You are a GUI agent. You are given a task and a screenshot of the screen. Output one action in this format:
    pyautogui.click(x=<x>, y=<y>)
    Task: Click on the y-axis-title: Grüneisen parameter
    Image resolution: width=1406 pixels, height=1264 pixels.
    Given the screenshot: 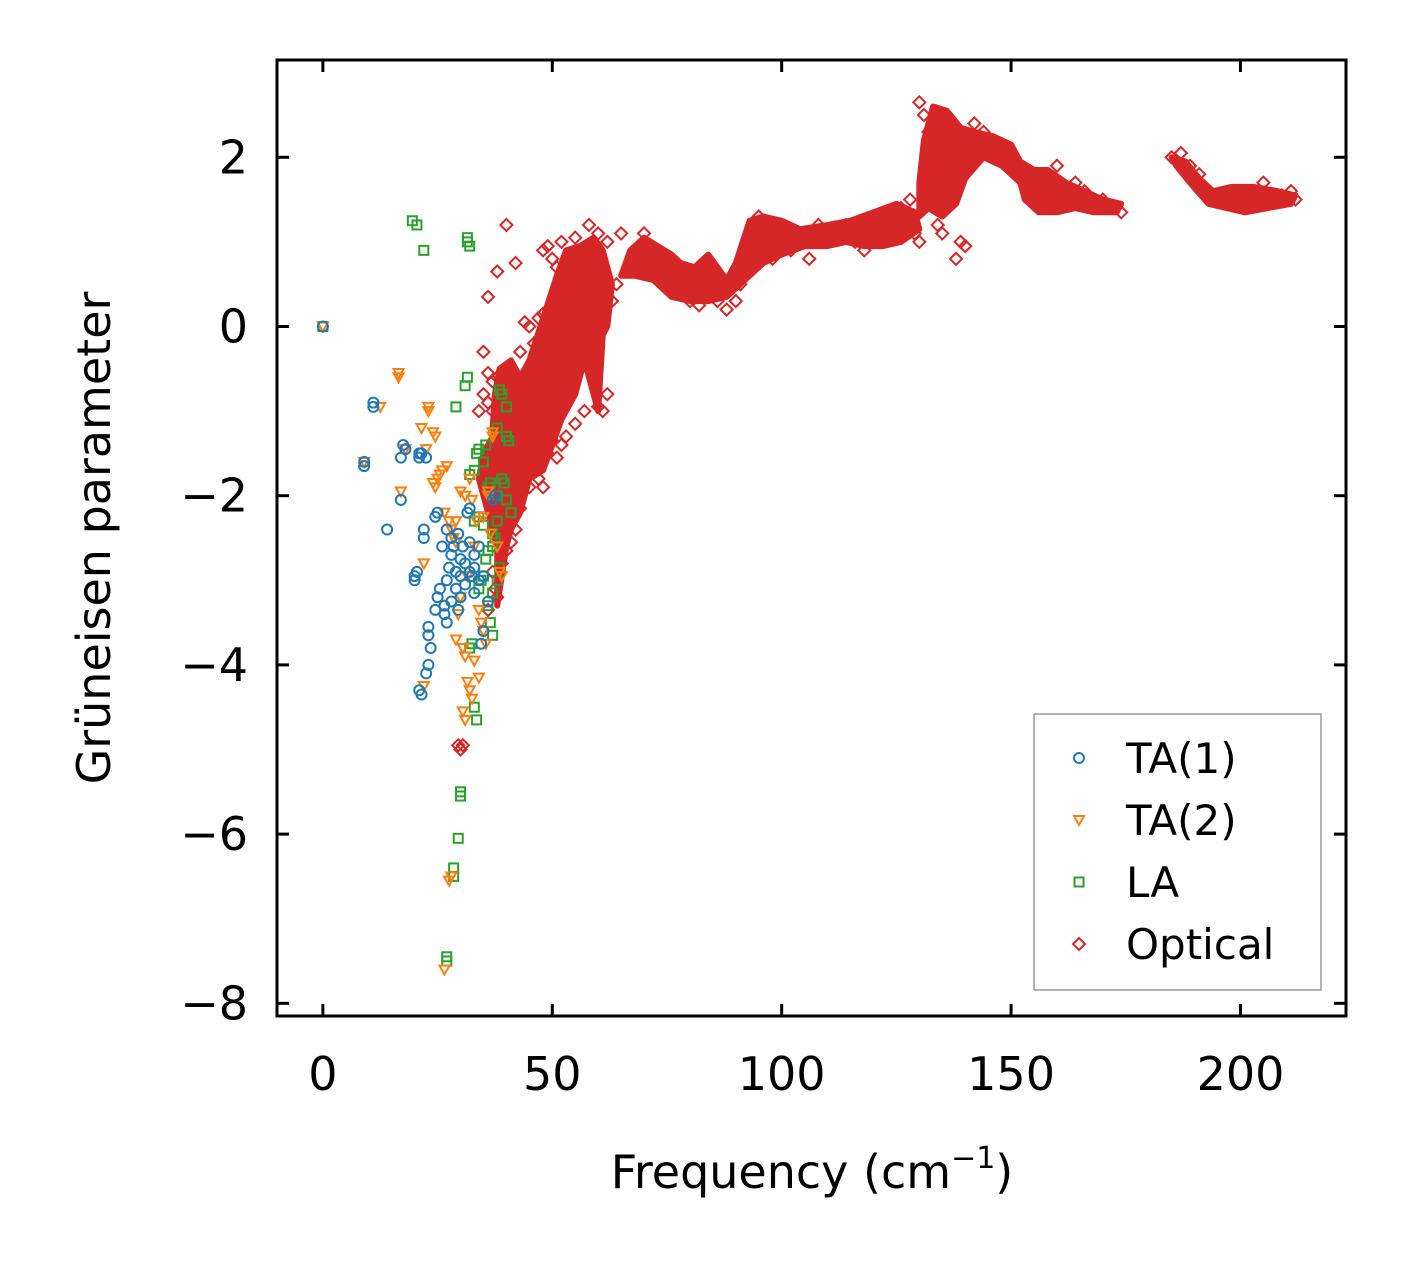 What is the action you would take?
    pyautogui.click(x=94, y=537)
    